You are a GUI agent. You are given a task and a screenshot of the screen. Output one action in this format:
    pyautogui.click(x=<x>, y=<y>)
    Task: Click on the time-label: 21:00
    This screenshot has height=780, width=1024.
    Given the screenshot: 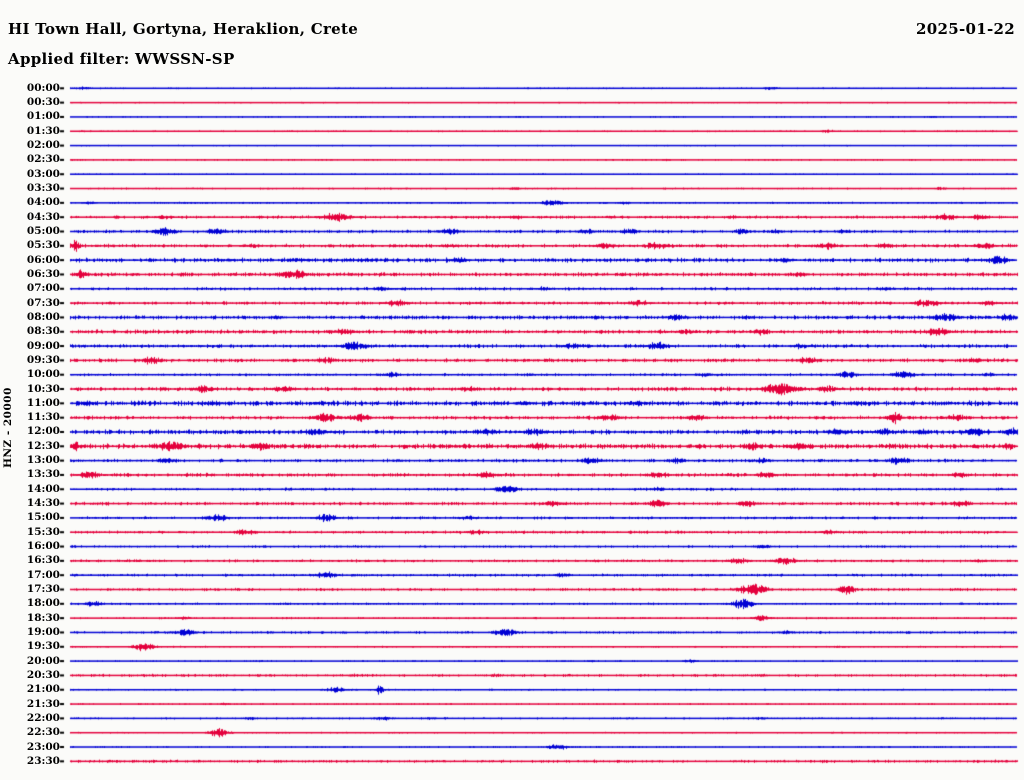 What is the action you would take?
    pyautogui.click(x=43, y=689)
    